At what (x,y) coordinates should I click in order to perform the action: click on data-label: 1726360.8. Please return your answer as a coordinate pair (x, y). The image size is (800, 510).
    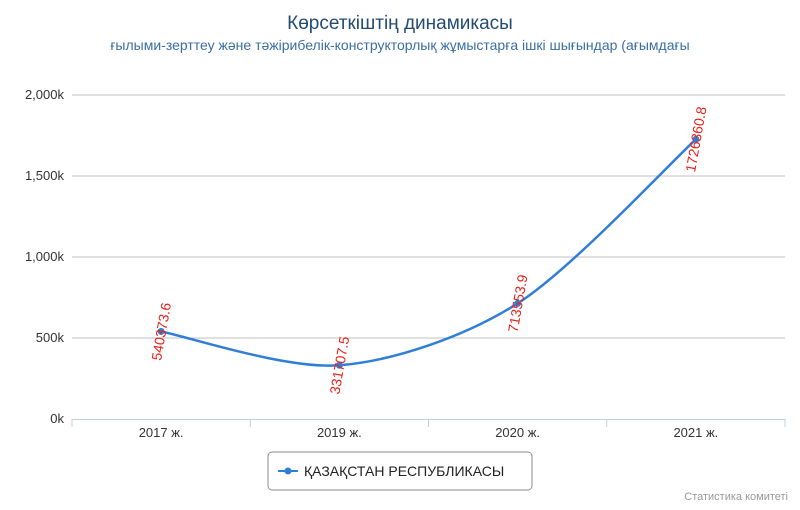
    Looking at the image, I should click on (695, 139).